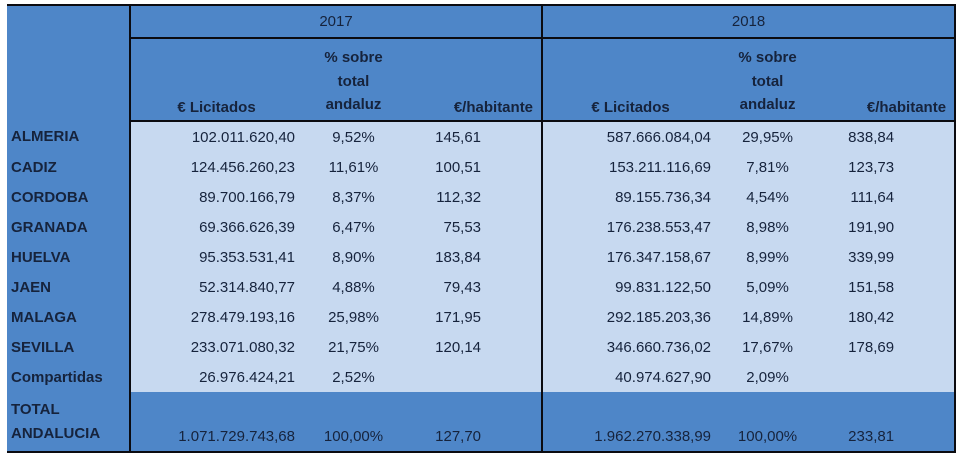 Image resolution: width=957 pixels, height=453 pixels. I want to click on header-pct-2018: % sobre total andaluz, so click(768, 80).